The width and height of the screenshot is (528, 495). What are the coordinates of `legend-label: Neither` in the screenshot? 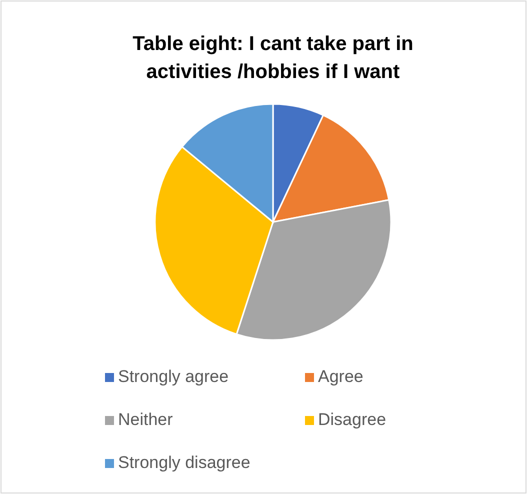 It's located at (146, 419).